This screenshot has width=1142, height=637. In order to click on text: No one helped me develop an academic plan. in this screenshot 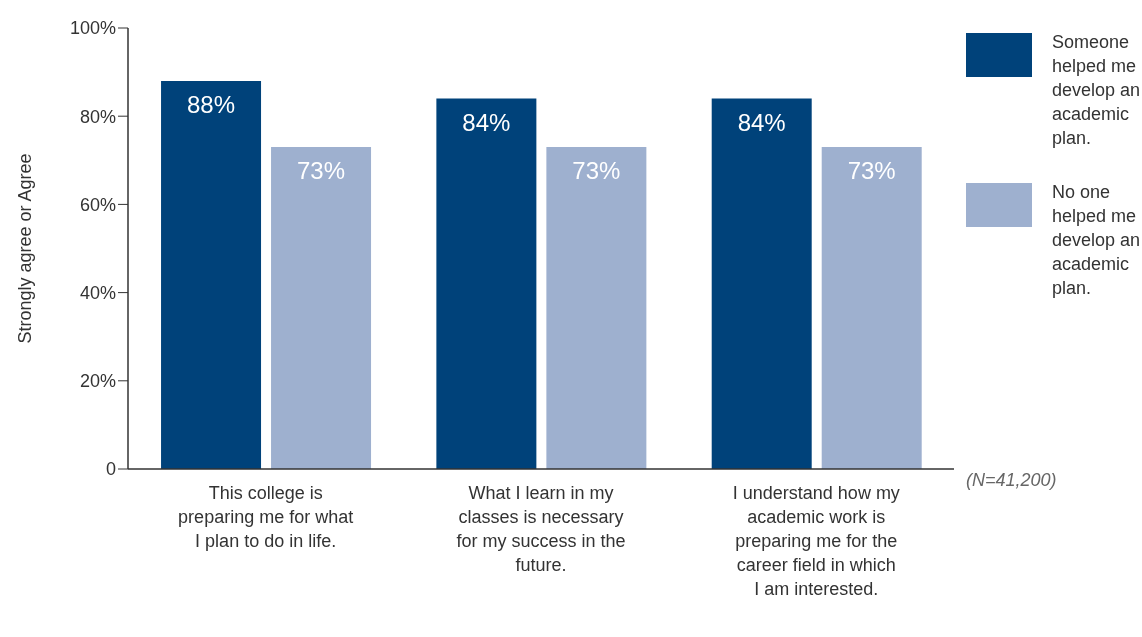, I will do `click(1097, 240)`.